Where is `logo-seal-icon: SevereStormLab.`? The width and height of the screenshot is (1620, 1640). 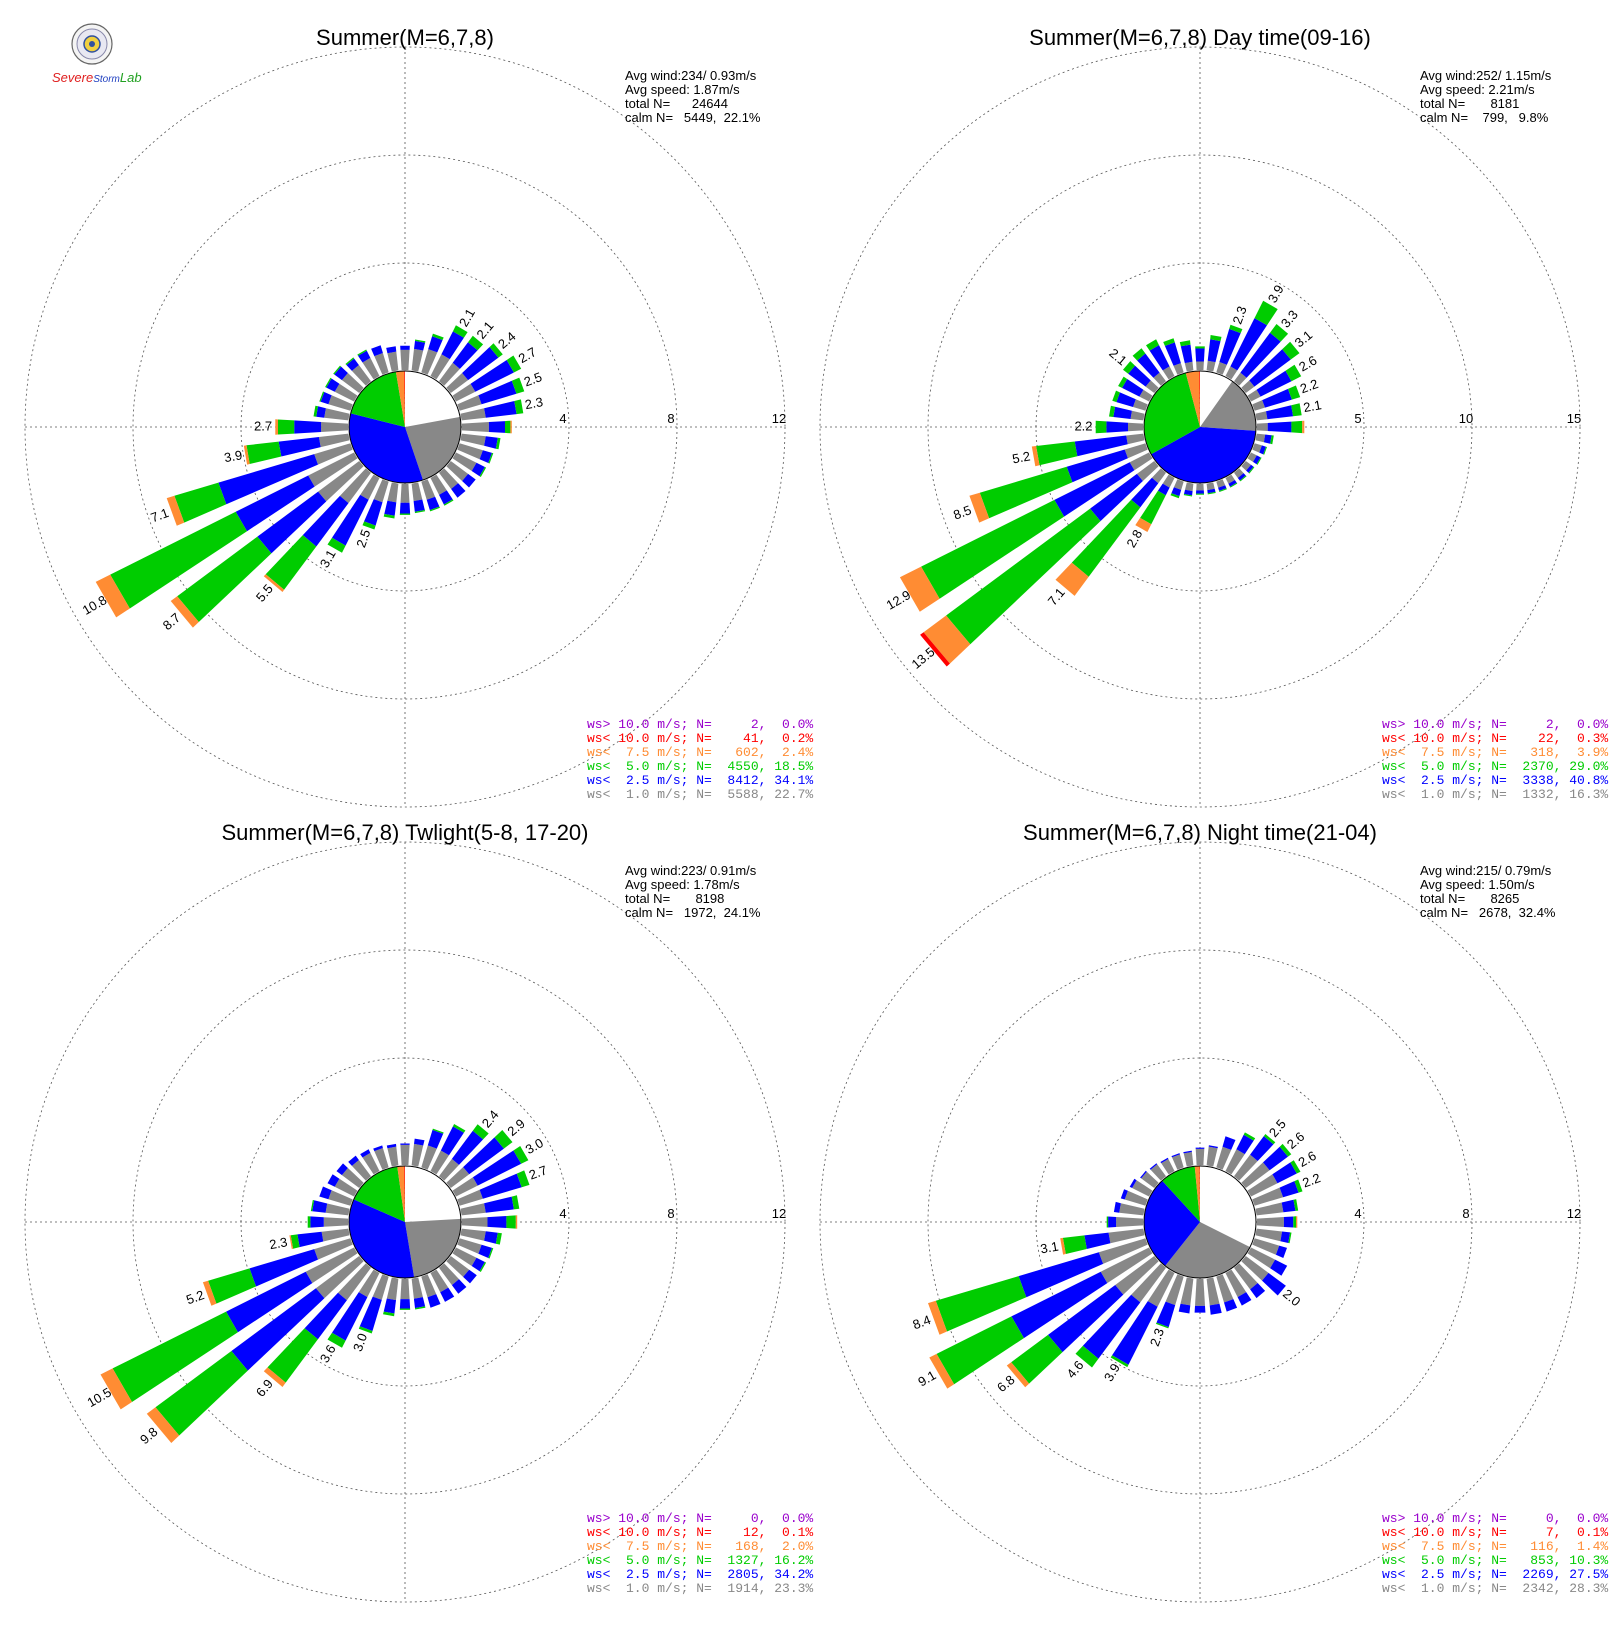 logo-seal-icon: SevereStormLab. is located at coordinates (98, 54).